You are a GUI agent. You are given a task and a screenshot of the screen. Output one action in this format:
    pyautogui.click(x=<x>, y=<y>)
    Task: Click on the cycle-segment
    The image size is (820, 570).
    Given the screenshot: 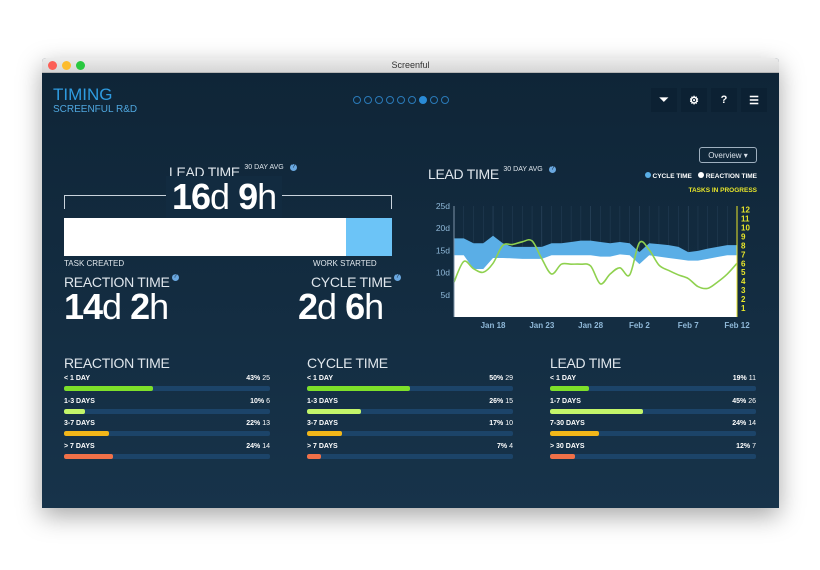 What is the action you would take?
    pyautogui.click(x=369, y=237)
    